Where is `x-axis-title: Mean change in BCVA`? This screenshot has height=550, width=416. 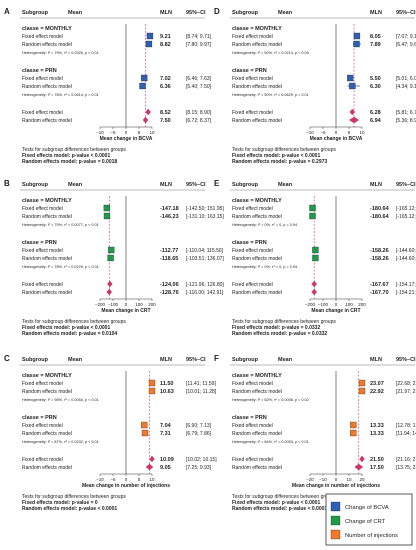
x-axis-title: Mean change in BCVA is located at coordinates (336, 139).